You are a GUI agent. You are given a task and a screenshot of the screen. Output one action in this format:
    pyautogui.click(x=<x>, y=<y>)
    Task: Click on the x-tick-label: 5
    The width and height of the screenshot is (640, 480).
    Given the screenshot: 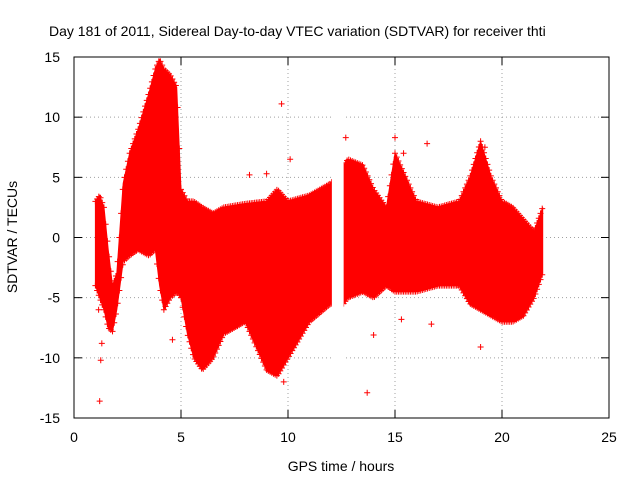 What is the action you would take?
    pyautogui.click(x=181, y=437)
    